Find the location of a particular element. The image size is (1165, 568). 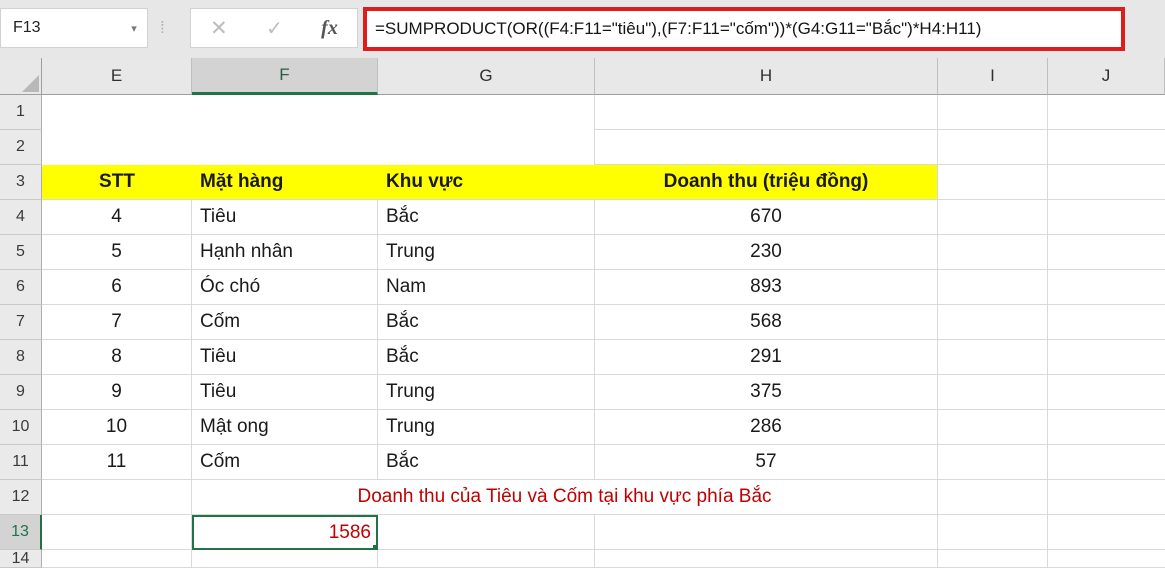

select-all-corner is located at coordinates (21, 76).